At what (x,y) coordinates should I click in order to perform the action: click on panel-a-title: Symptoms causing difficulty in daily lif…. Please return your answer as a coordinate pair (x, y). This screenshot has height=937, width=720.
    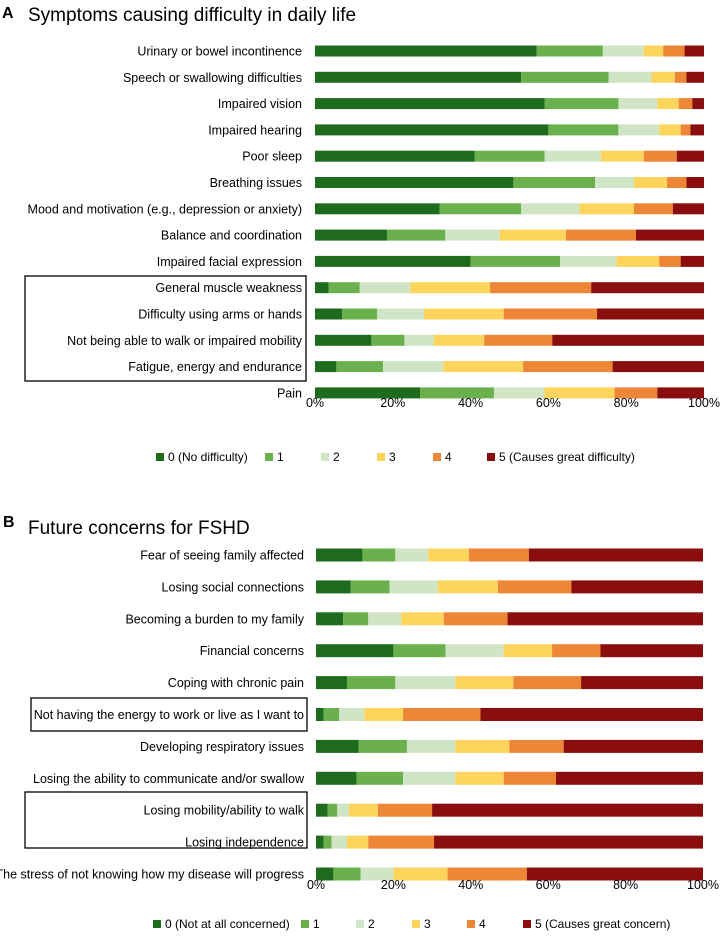
    Looking at the image, I should click on (192, 15).